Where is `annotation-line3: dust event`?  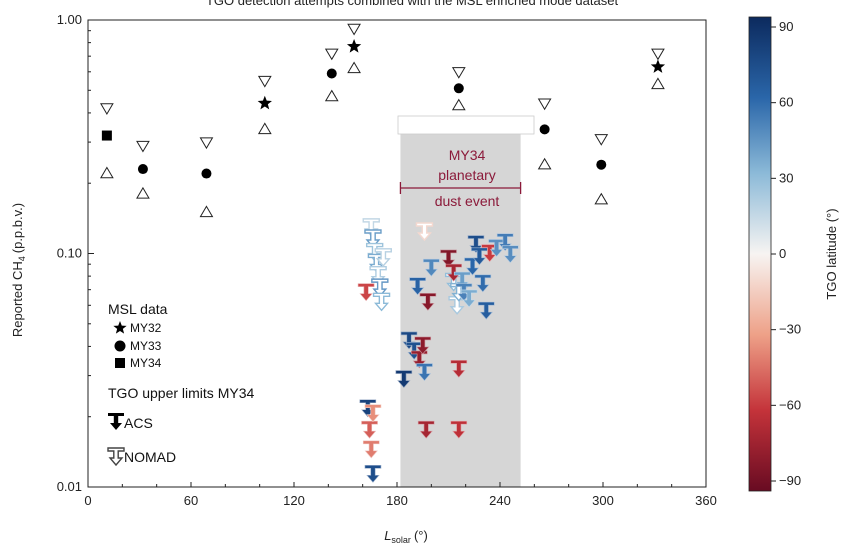
annotation-line3: dust event is located at coordinates (467, 201).